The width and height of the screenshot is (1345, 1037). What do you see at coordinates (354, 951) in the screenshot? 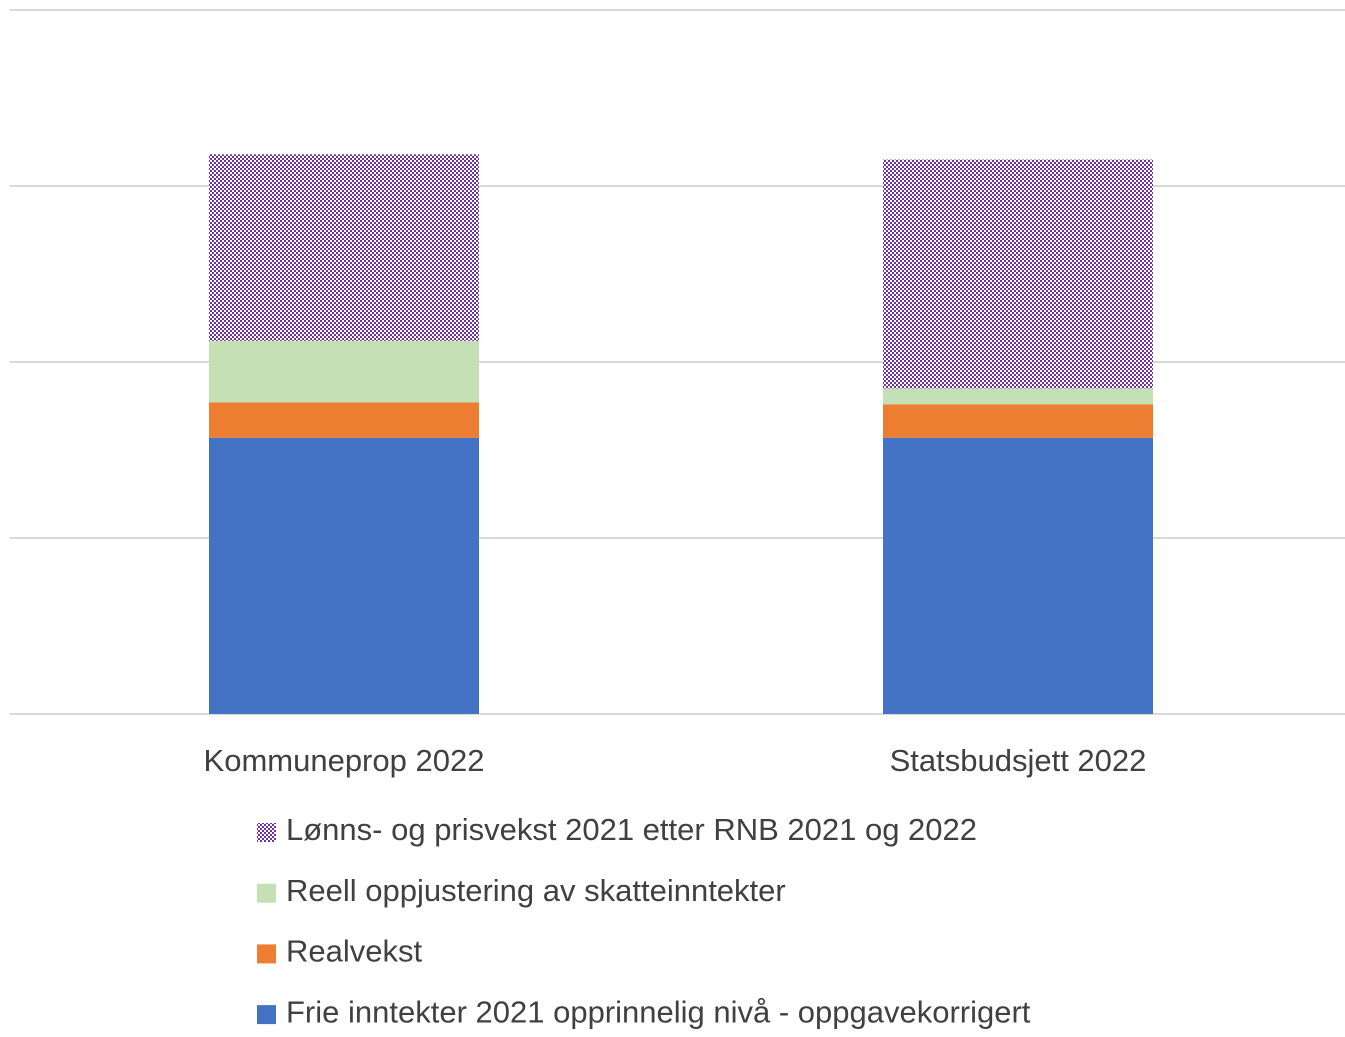
I see `legend-label: Realvekst` at bounding box center [354, 951].